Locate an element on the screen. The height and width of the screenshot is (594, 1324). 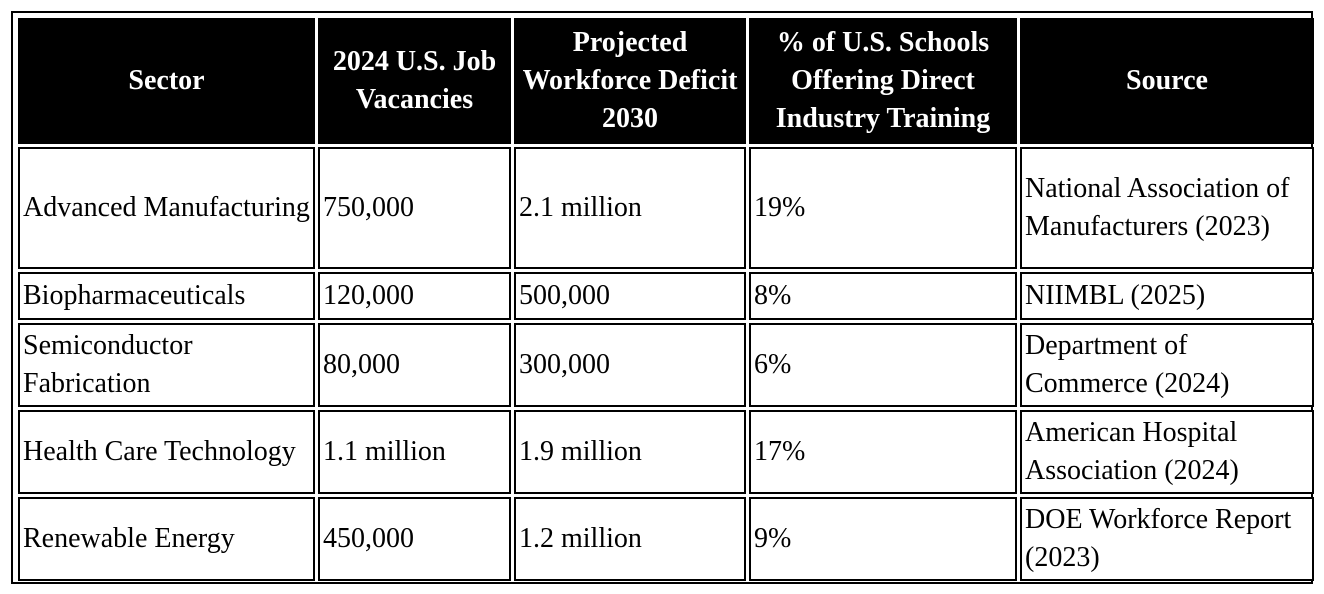
cell-workforce-deficit: 500,000 is located at coordinates (630, 296).